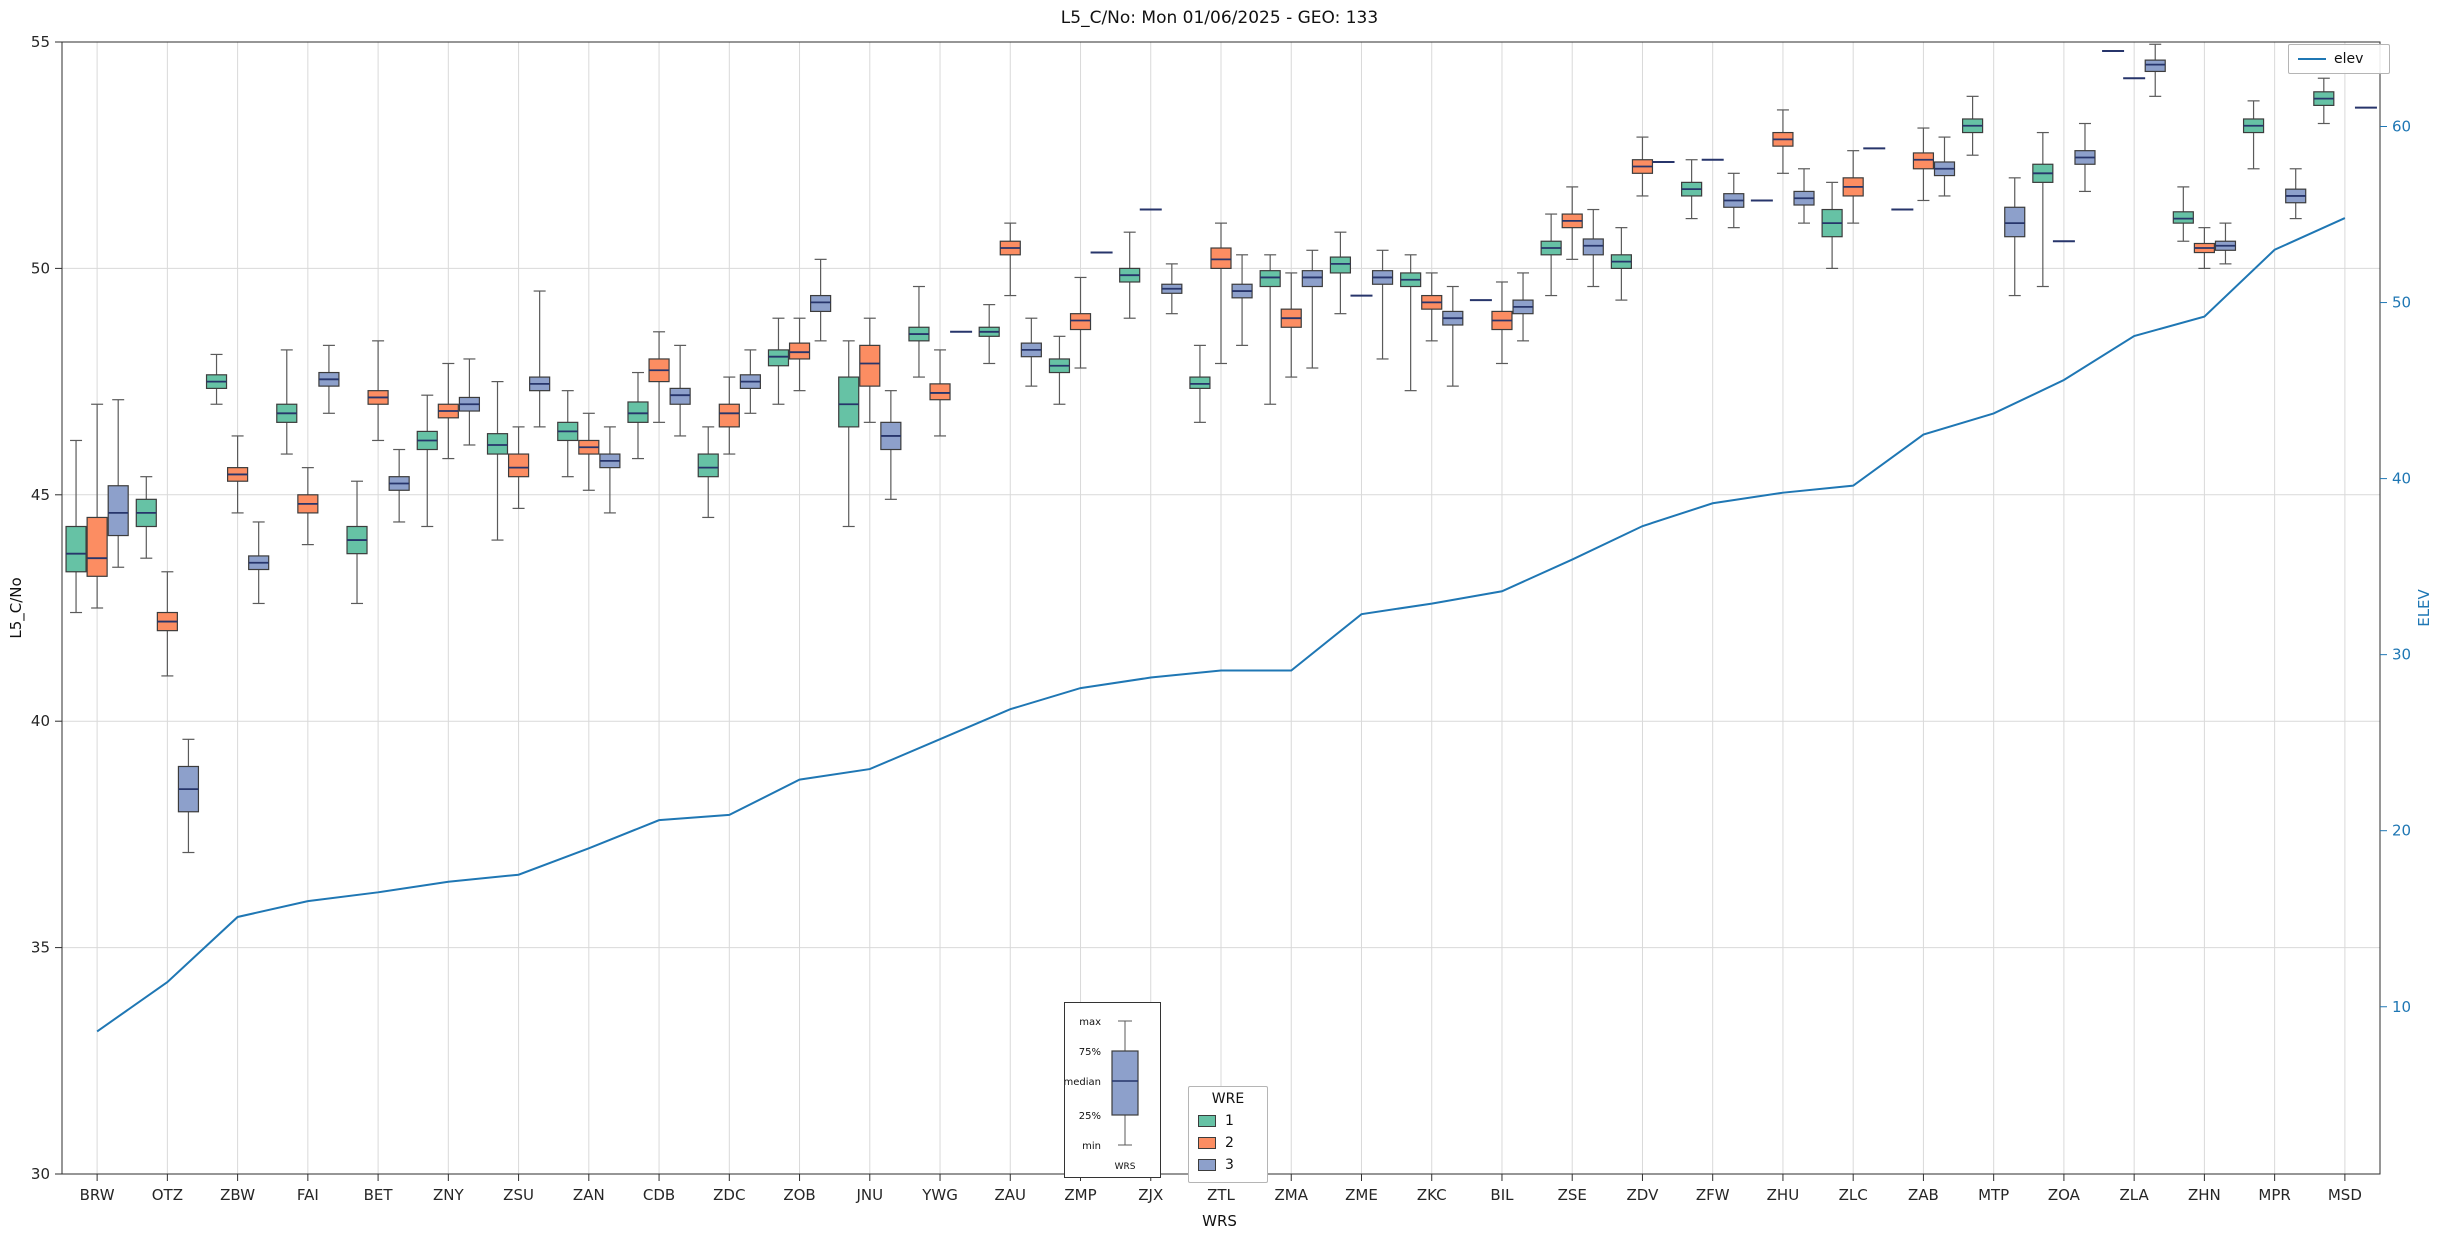 Image resolution: width=2439 pixels, height=1238 pixels. I want to click on x-tick-label: ZDC, so click(729, 1195).